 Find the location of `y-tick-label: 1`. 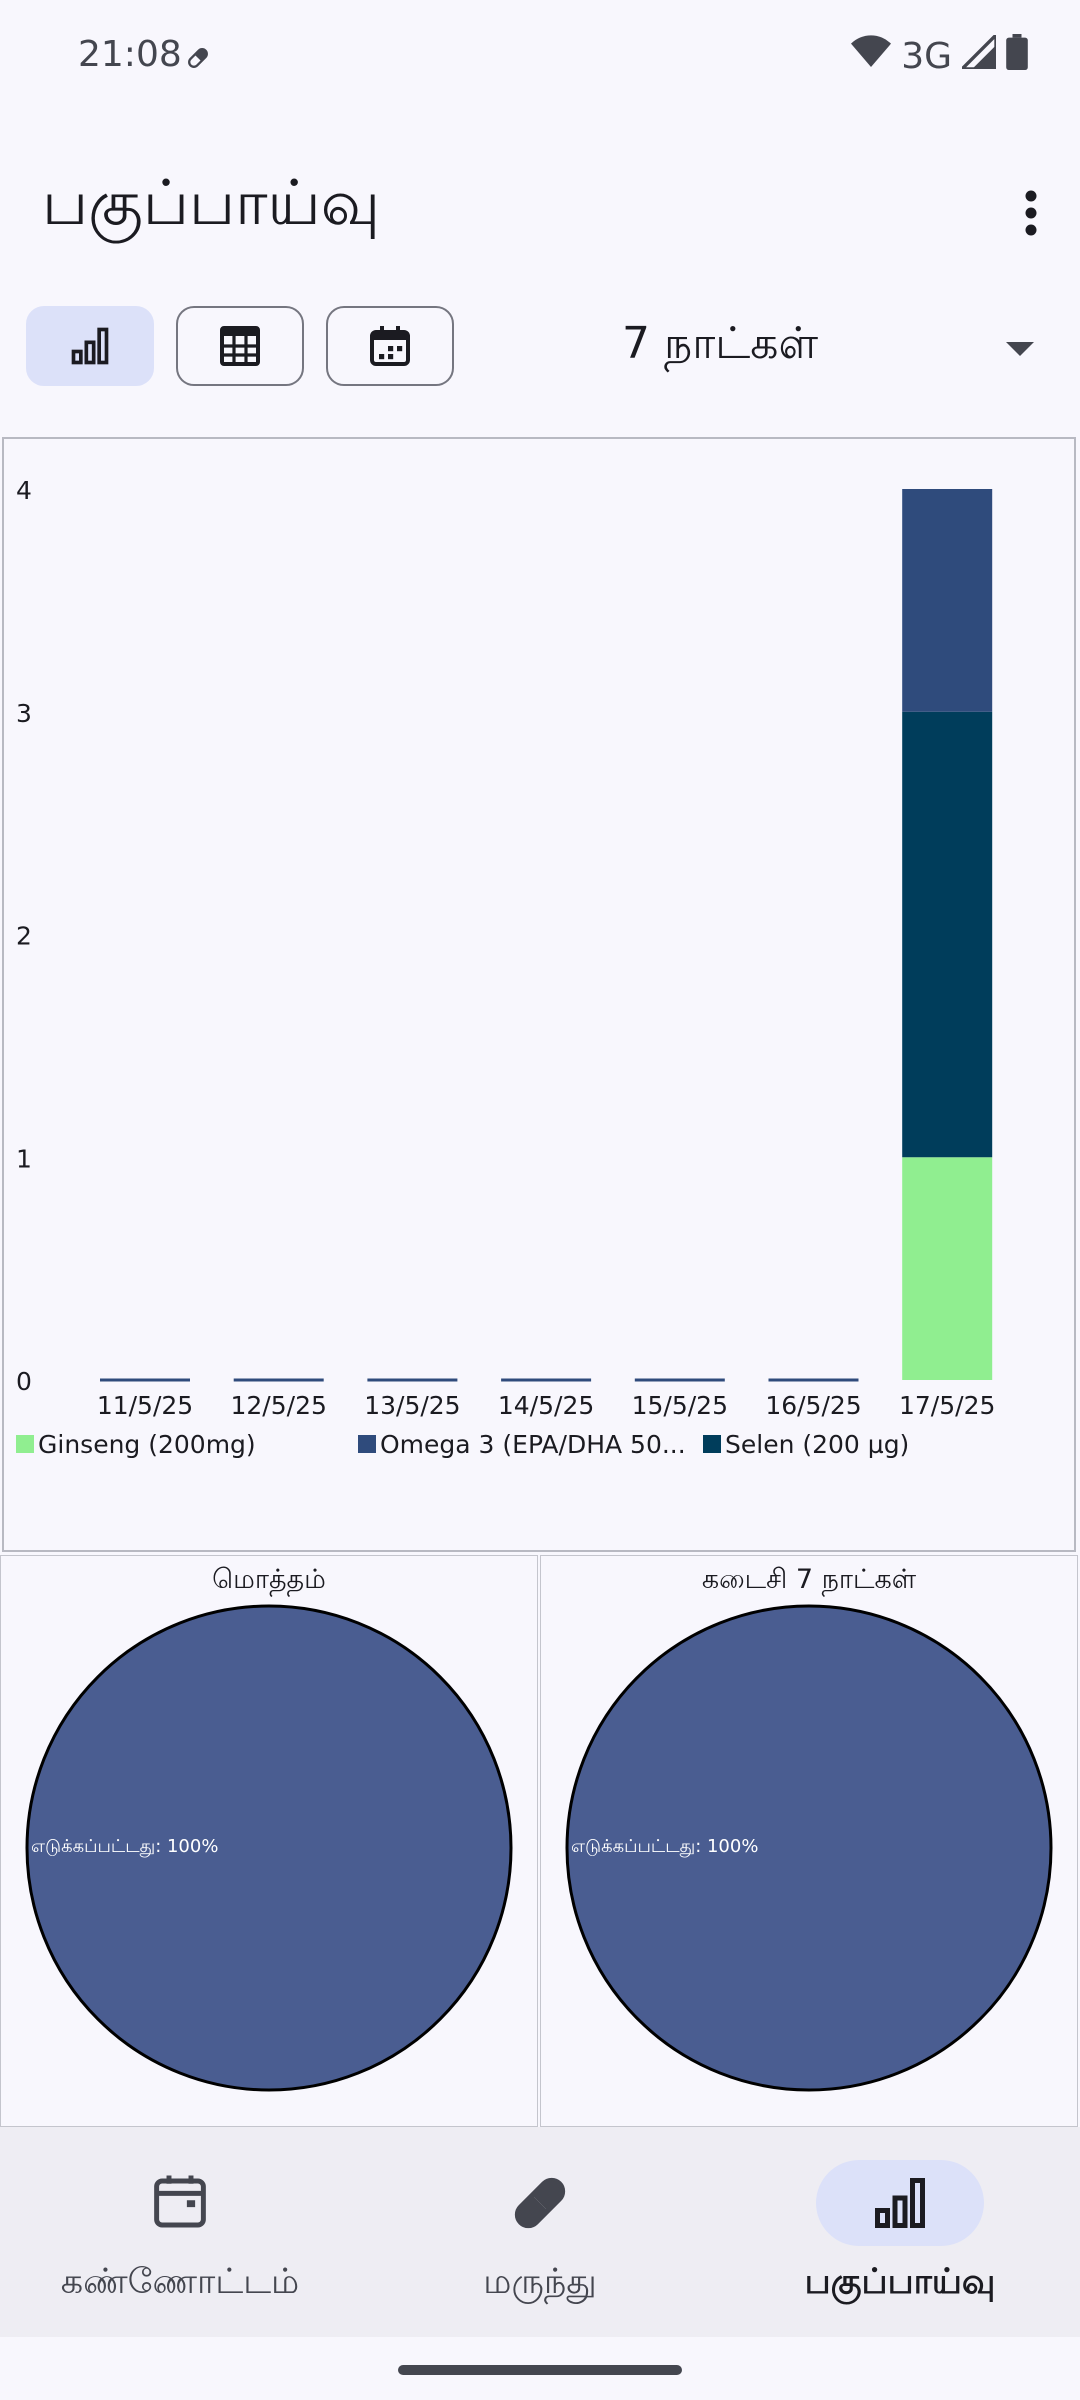

y-tick-label: 1 is located at coordinates (24, 1158).